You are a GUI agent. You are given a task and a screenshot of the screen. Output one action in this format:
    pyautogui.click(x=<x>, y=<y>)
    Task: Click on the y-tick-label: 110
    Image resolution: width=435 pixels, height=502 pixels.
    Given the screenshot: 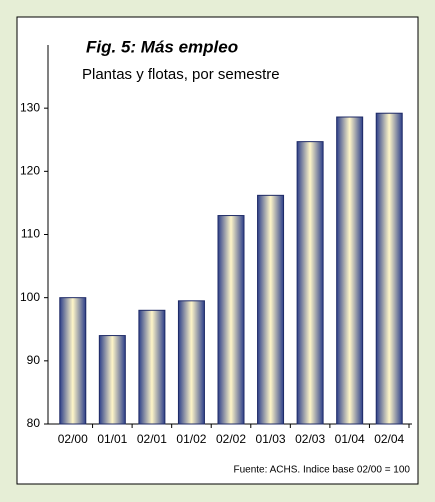 What is the action you would take?
    pyautogui.click(x=30, y=234)
    